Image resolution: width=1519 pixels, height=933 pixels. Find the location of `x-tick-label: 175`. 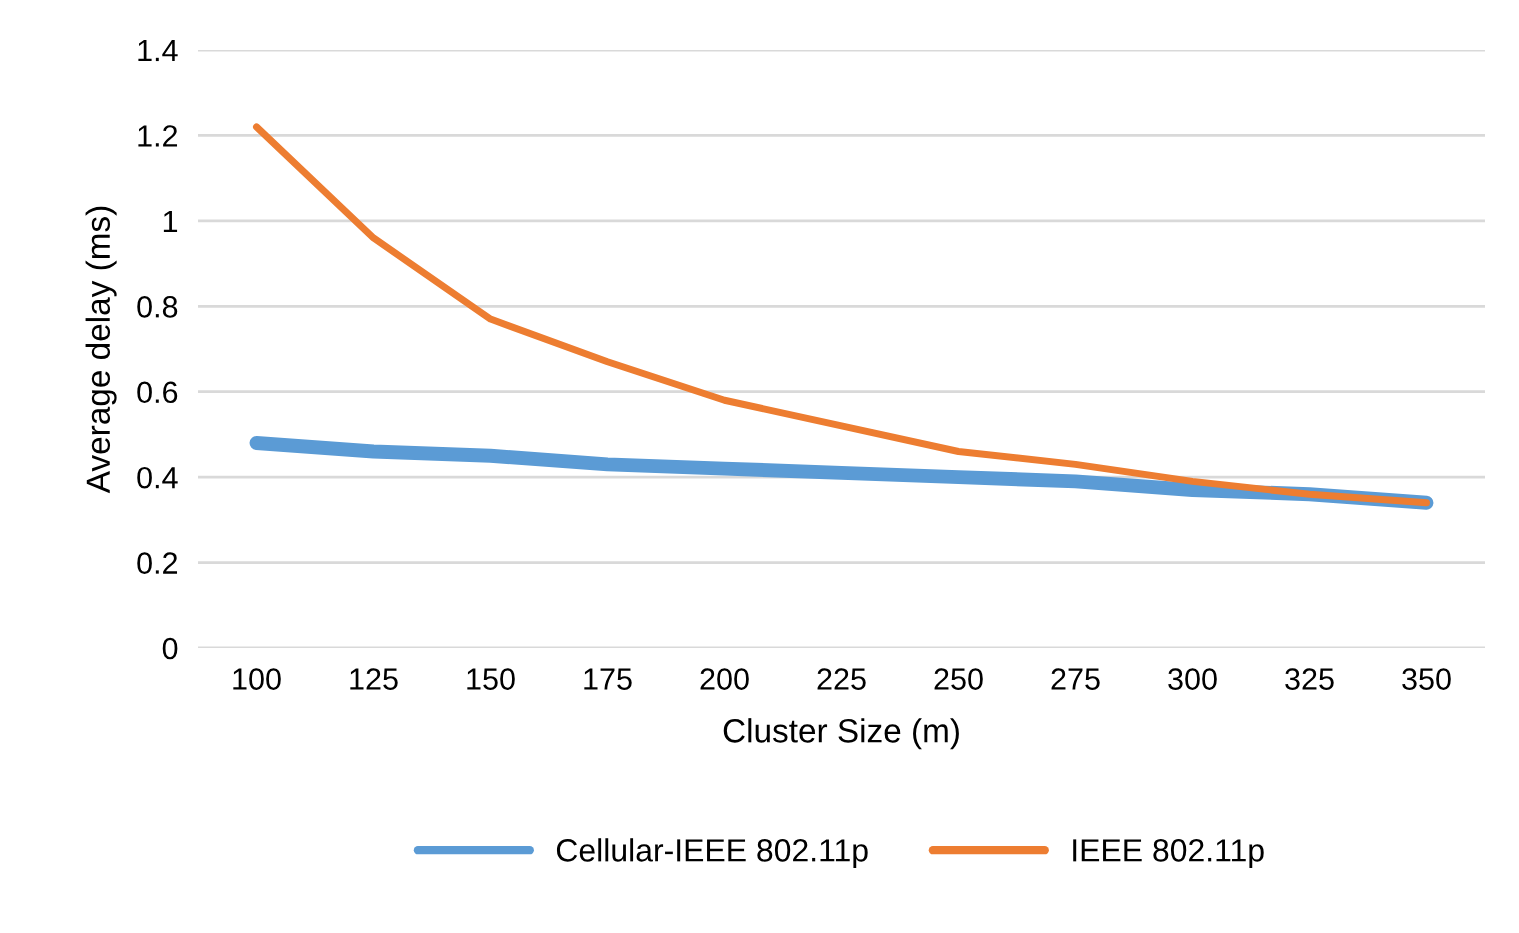

x-tick-label: 175 is located at coordinates (608, 679).